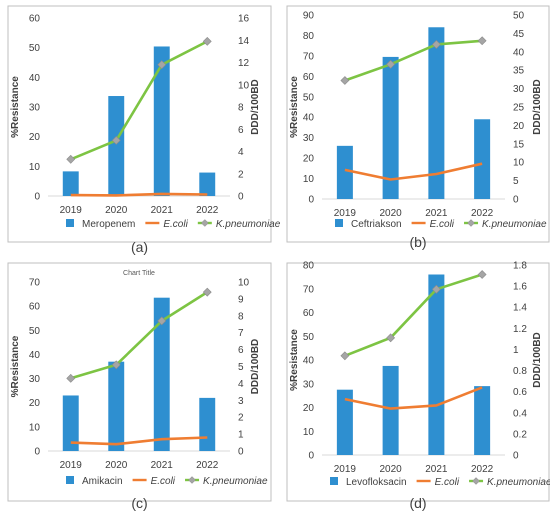  I want to click on bar-ceftriakson, so click(344, 172).